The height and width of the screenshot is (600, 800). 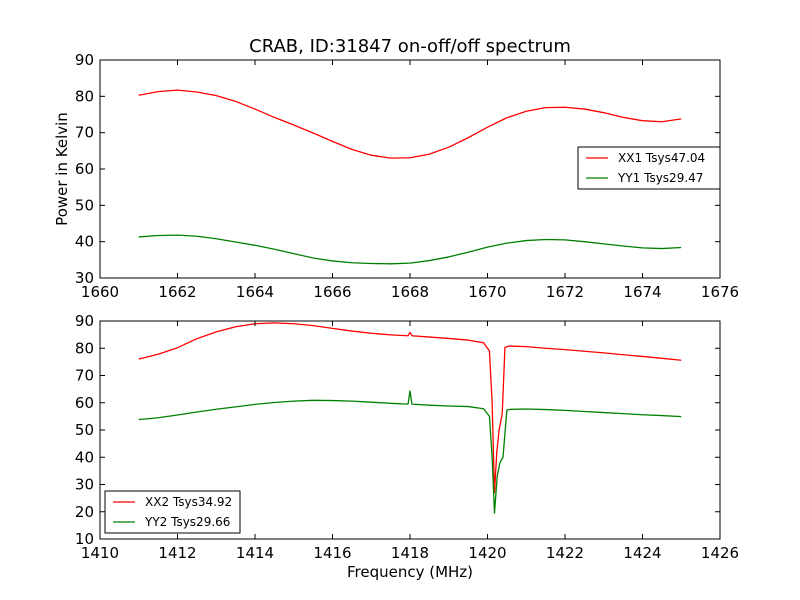 What do you see at coordinates (62, 169) in the screenshot?
I see `y-axis-label-p0: Power in Kelvin` at bounding box center [62, 169].